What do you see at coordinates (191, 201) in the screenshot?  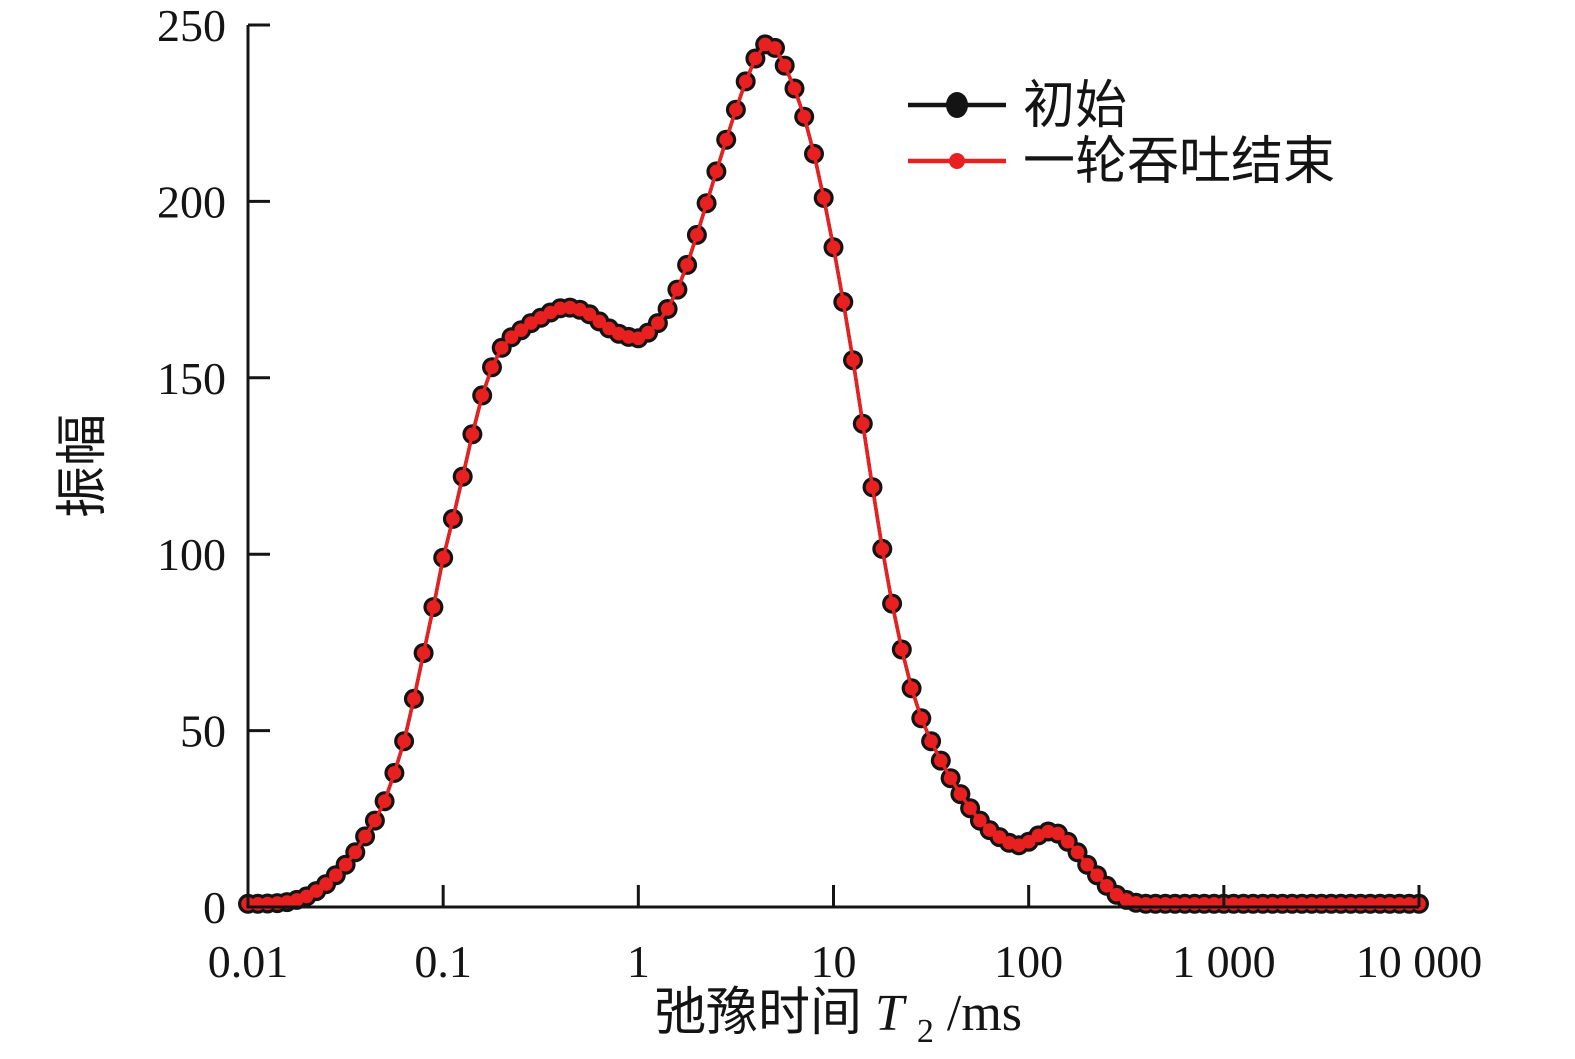 I see `y-tick-label: 200` at bounding box center [191, 201].